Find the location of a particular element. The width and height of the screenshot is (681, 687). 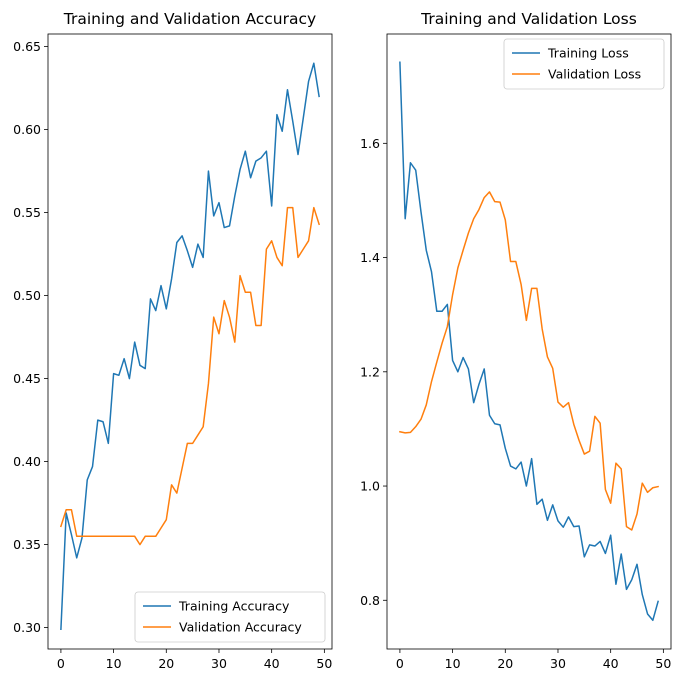

loss-x-tick-label: 50 is located at coordinates (663, 663).